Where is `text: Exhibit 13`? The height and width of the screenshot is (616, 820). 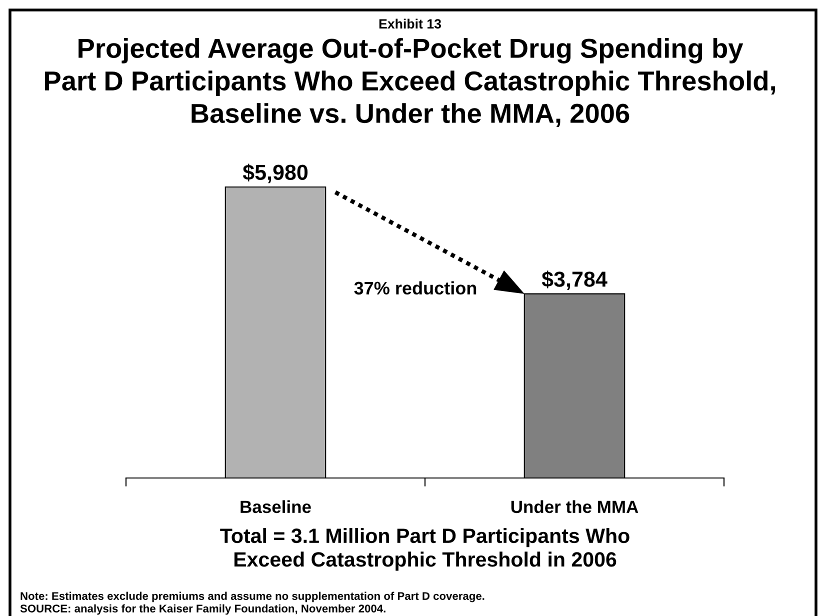 text: Exhibit 13 is located at coordinates (410, 23).